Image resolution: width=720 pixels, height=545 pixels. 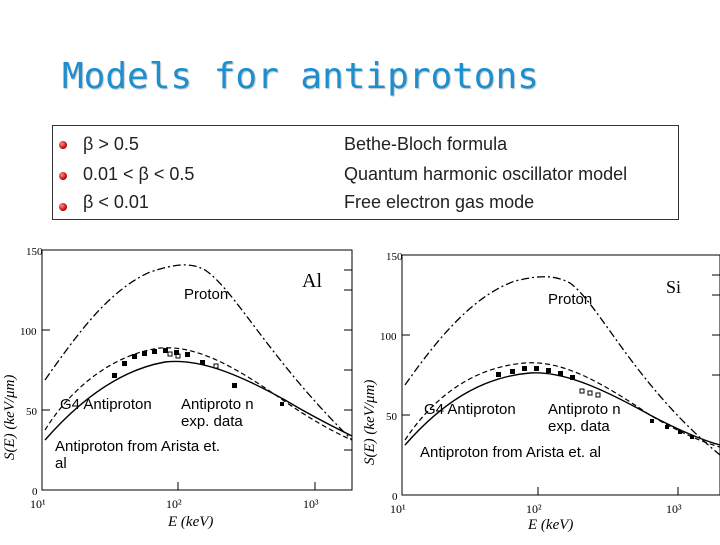 What do you see at coordinates (674, 509) in the screenshot?
I see `right-xtick-3: 10³` at bounding box center [674, 509].